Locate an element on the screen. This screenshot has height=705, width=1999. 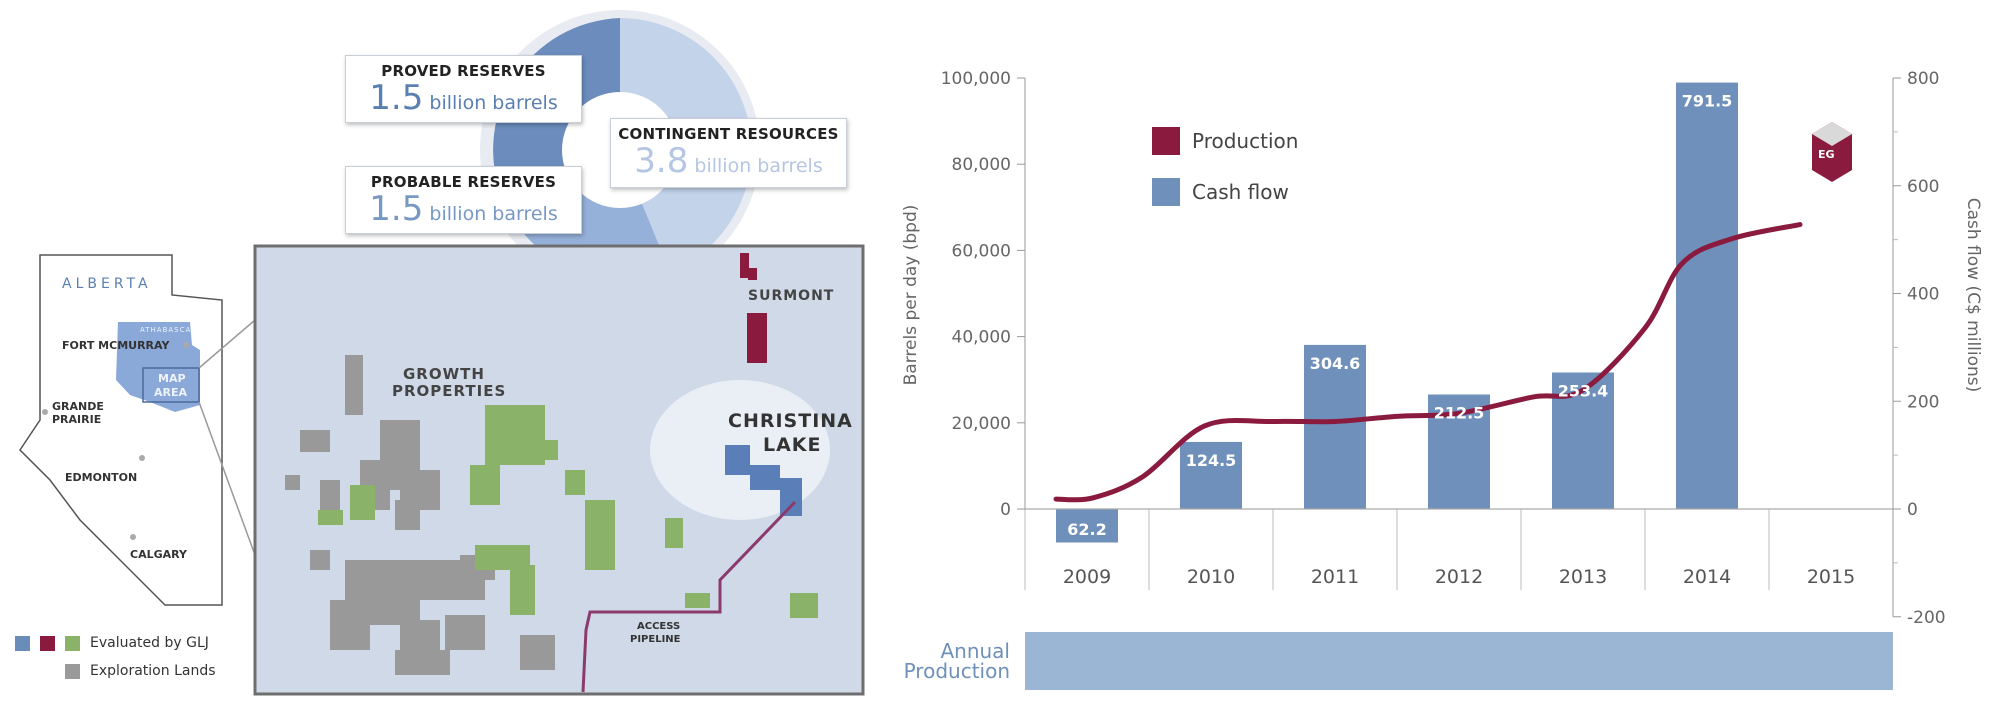
cashflow-bar-label: 62.2 is located at coordinates (1086, 529).